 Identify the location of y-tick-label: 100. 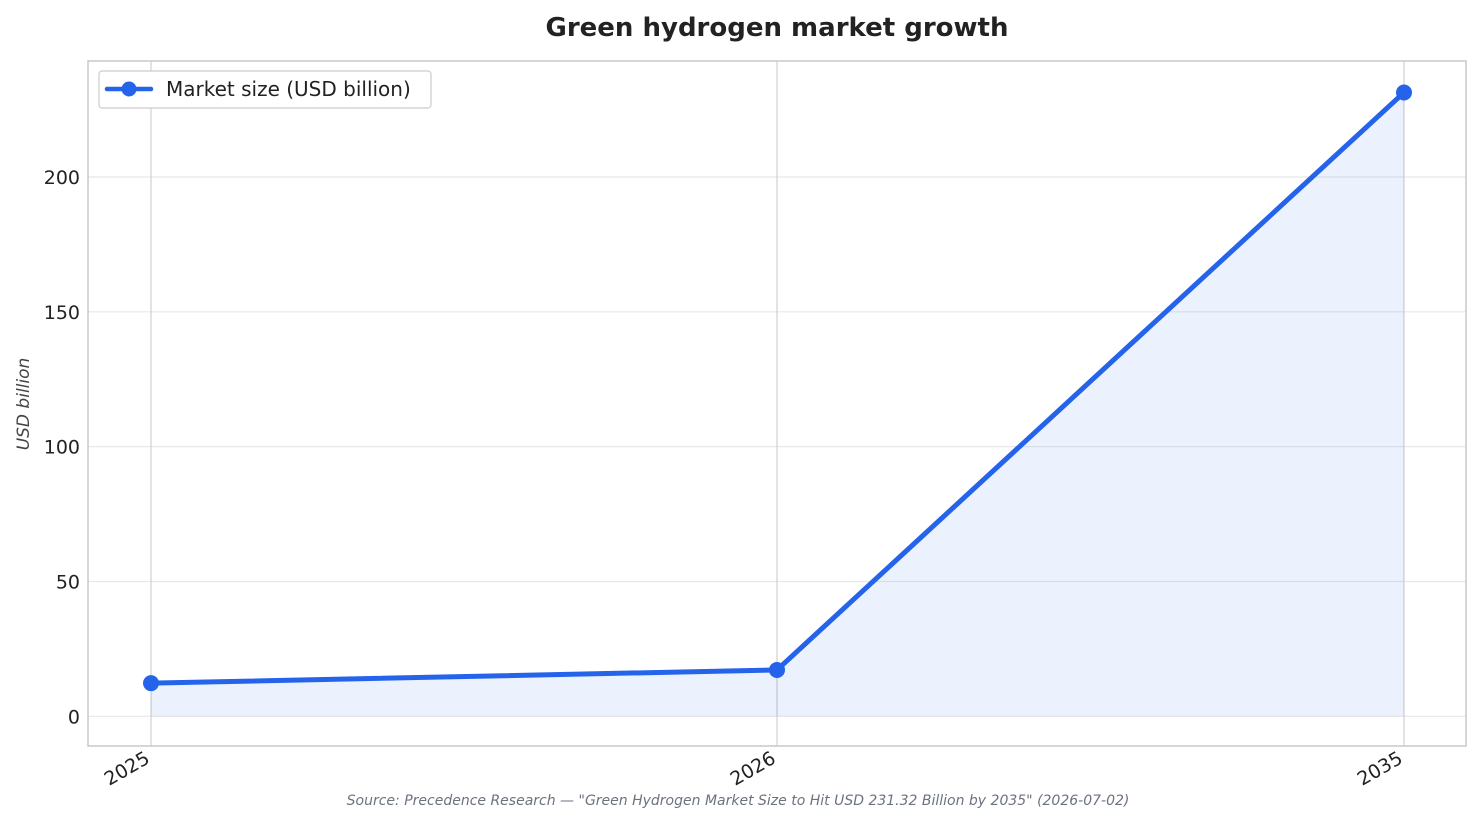
(62, 448).